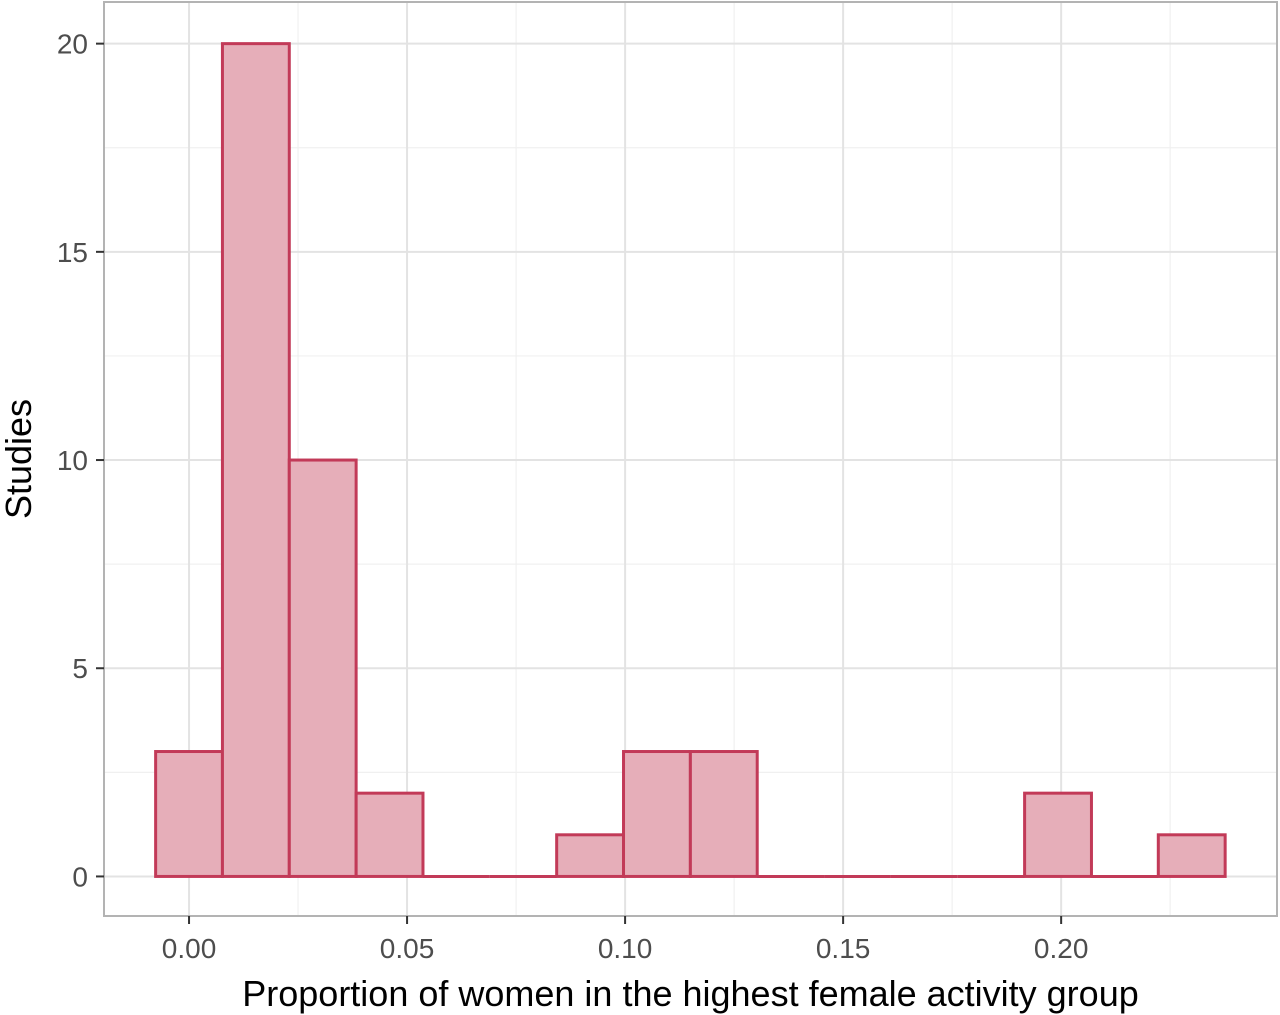  I want to click on x-tick-label: 0.20, so click(1061, 948).